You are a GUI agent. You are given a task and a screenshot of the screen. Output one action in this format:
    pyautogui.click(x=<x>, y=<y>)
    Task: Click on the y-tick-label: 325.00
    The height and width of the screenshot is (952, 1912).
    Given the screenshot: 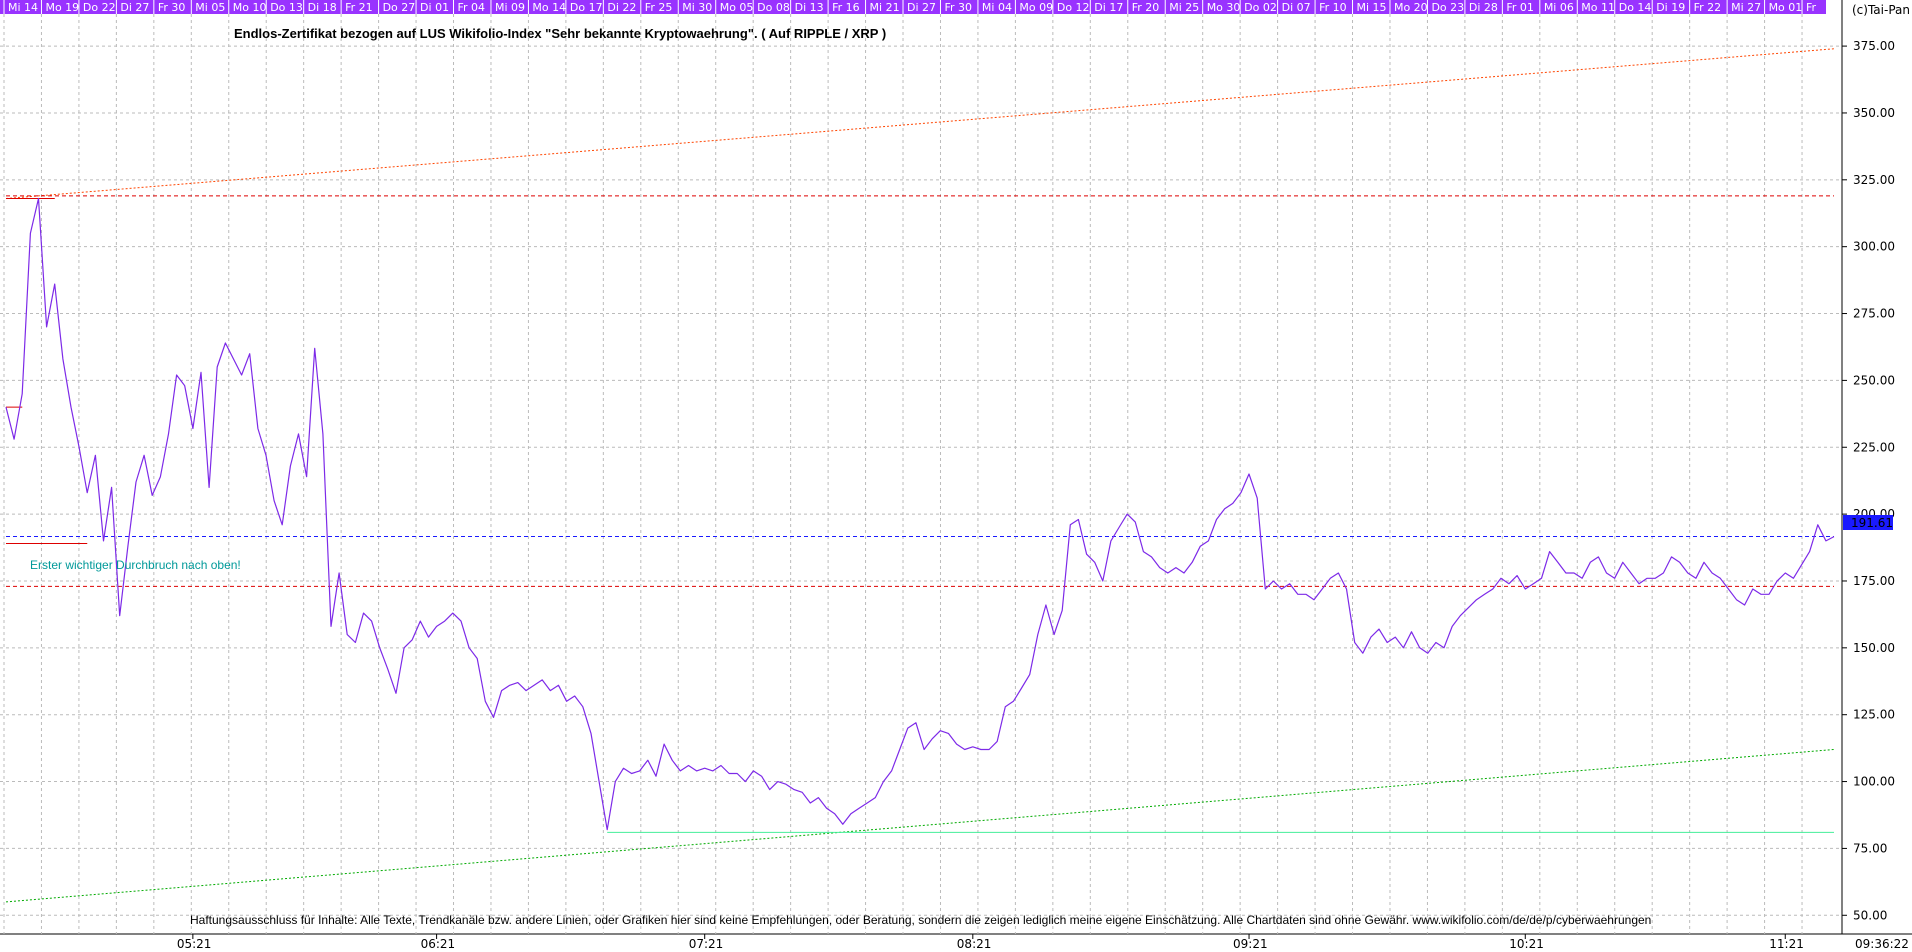 What is the action you would take?
    pyautogui.click(x=1874, y=180)
    